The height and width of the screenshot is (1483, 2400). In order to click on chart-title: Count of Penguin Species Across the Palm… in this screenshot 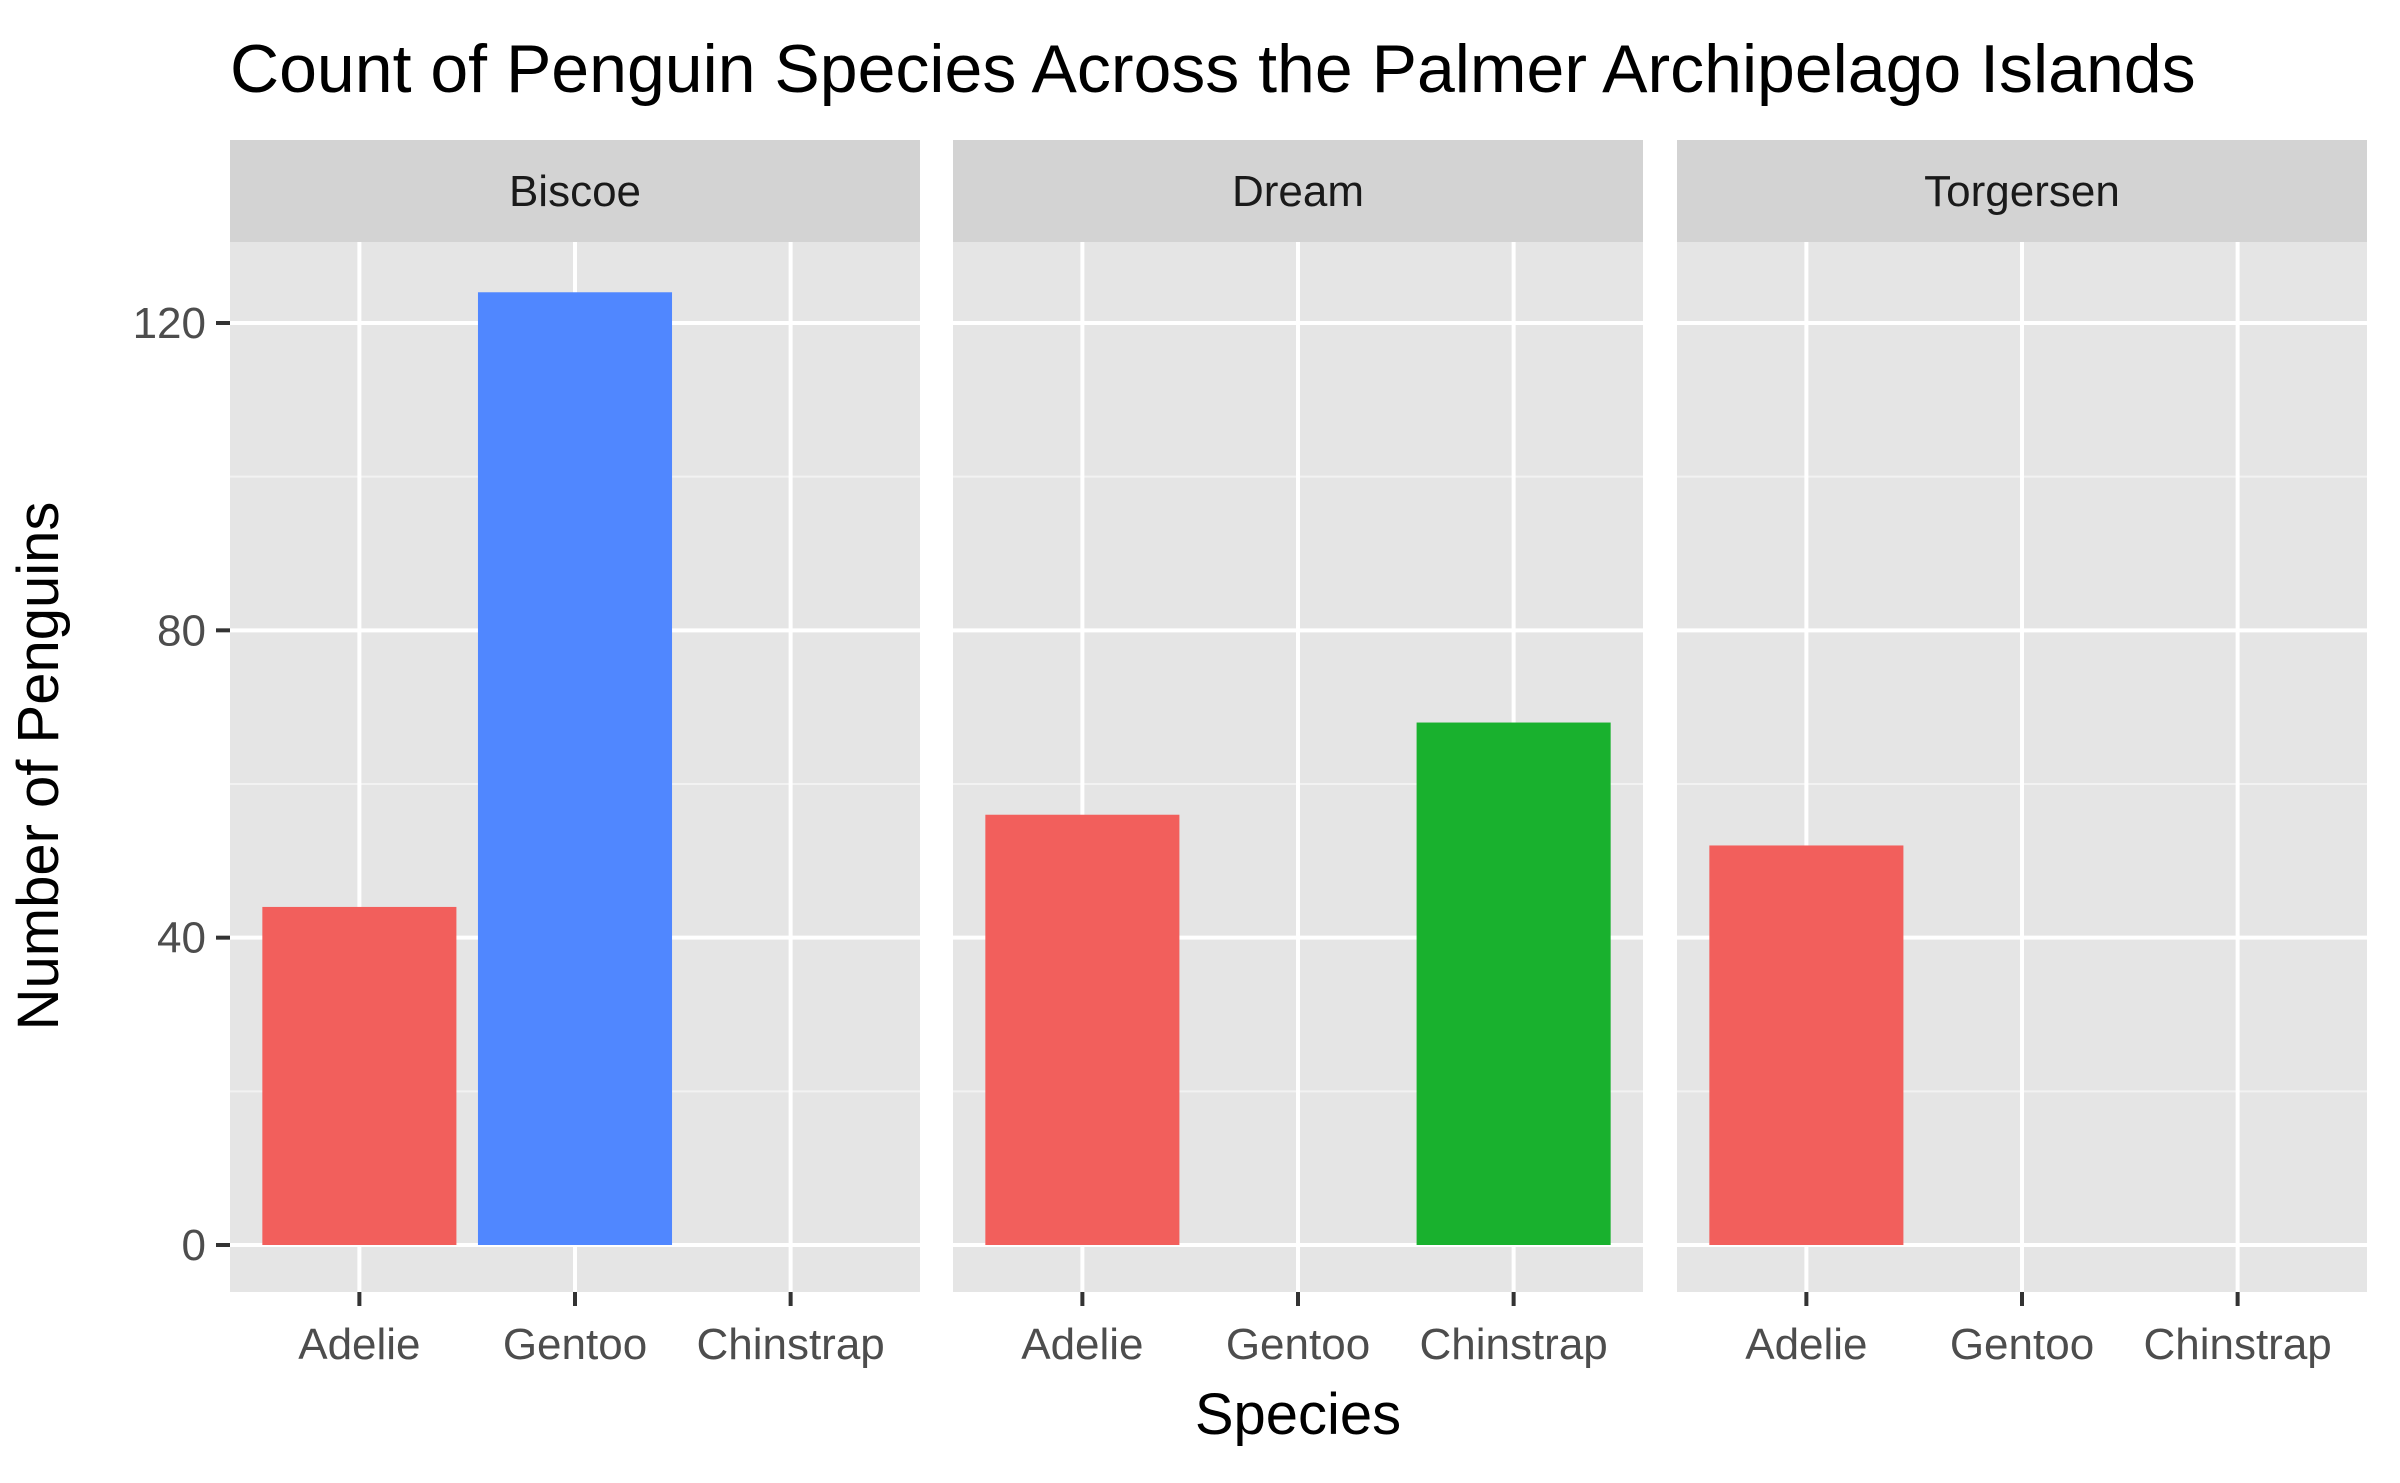, I will do `click(1213, 69)`.